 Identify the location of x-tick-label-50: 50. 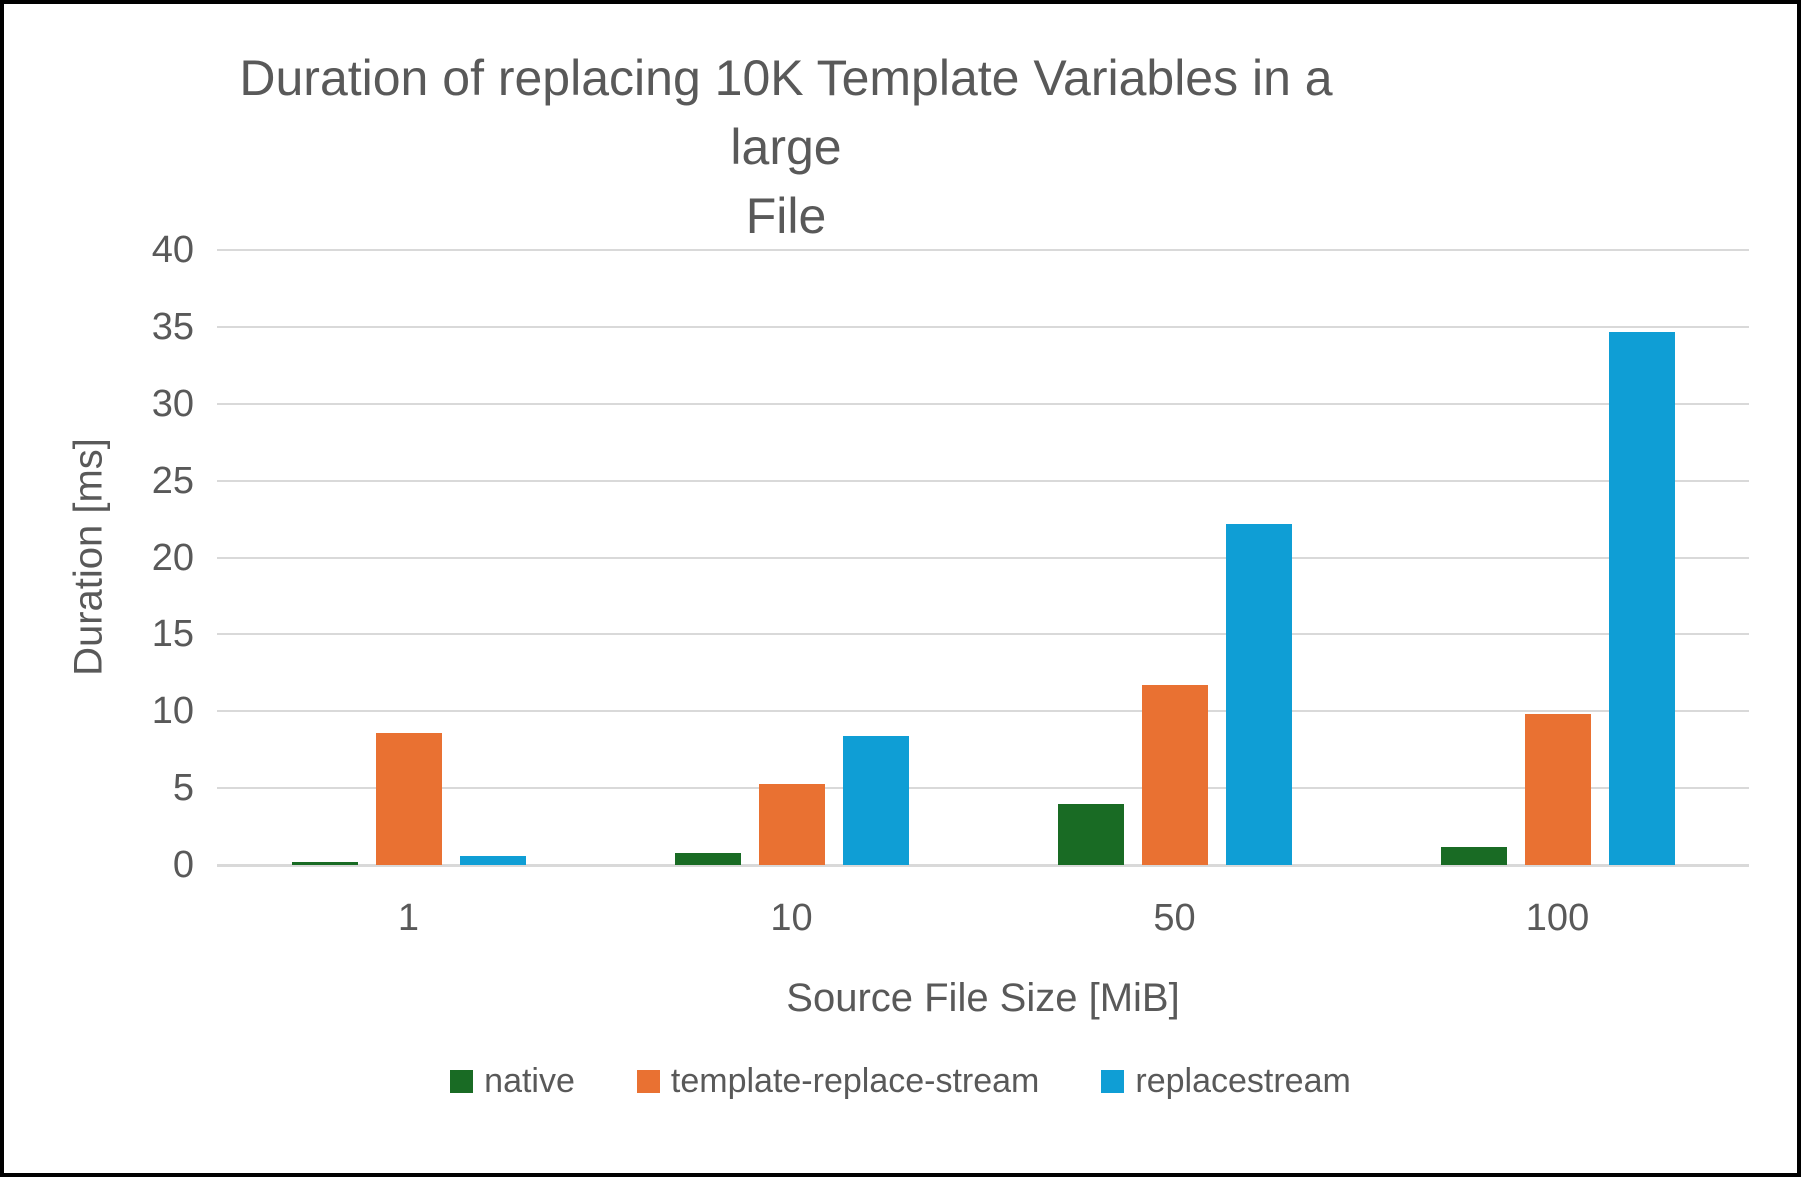
(1174, 918).